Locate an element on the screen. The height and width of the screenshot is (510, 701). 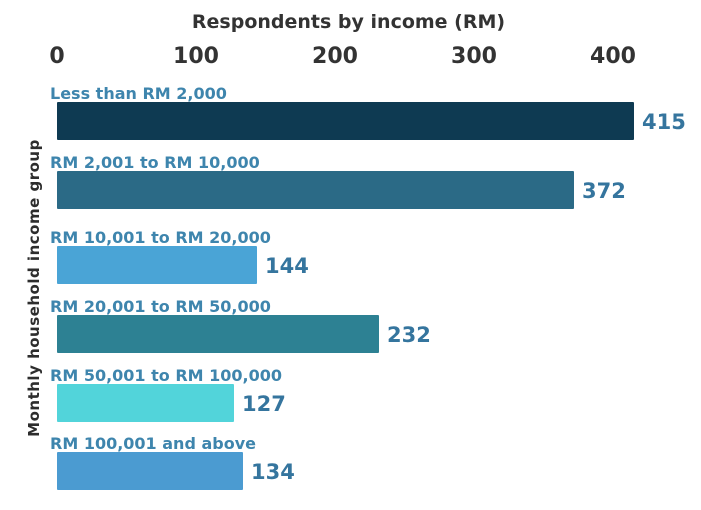
bar-value-label: 127 is located at coordinates (264, 404).